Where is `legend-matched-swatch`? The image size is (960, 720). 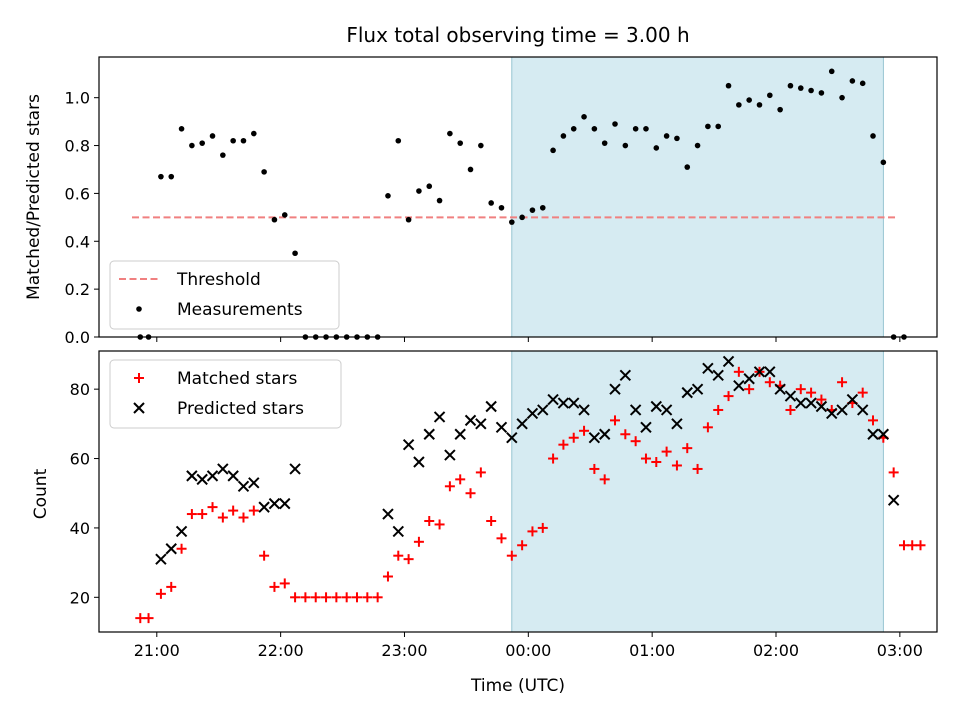
legend-matched-swatch is located at coordinates (139, 378).